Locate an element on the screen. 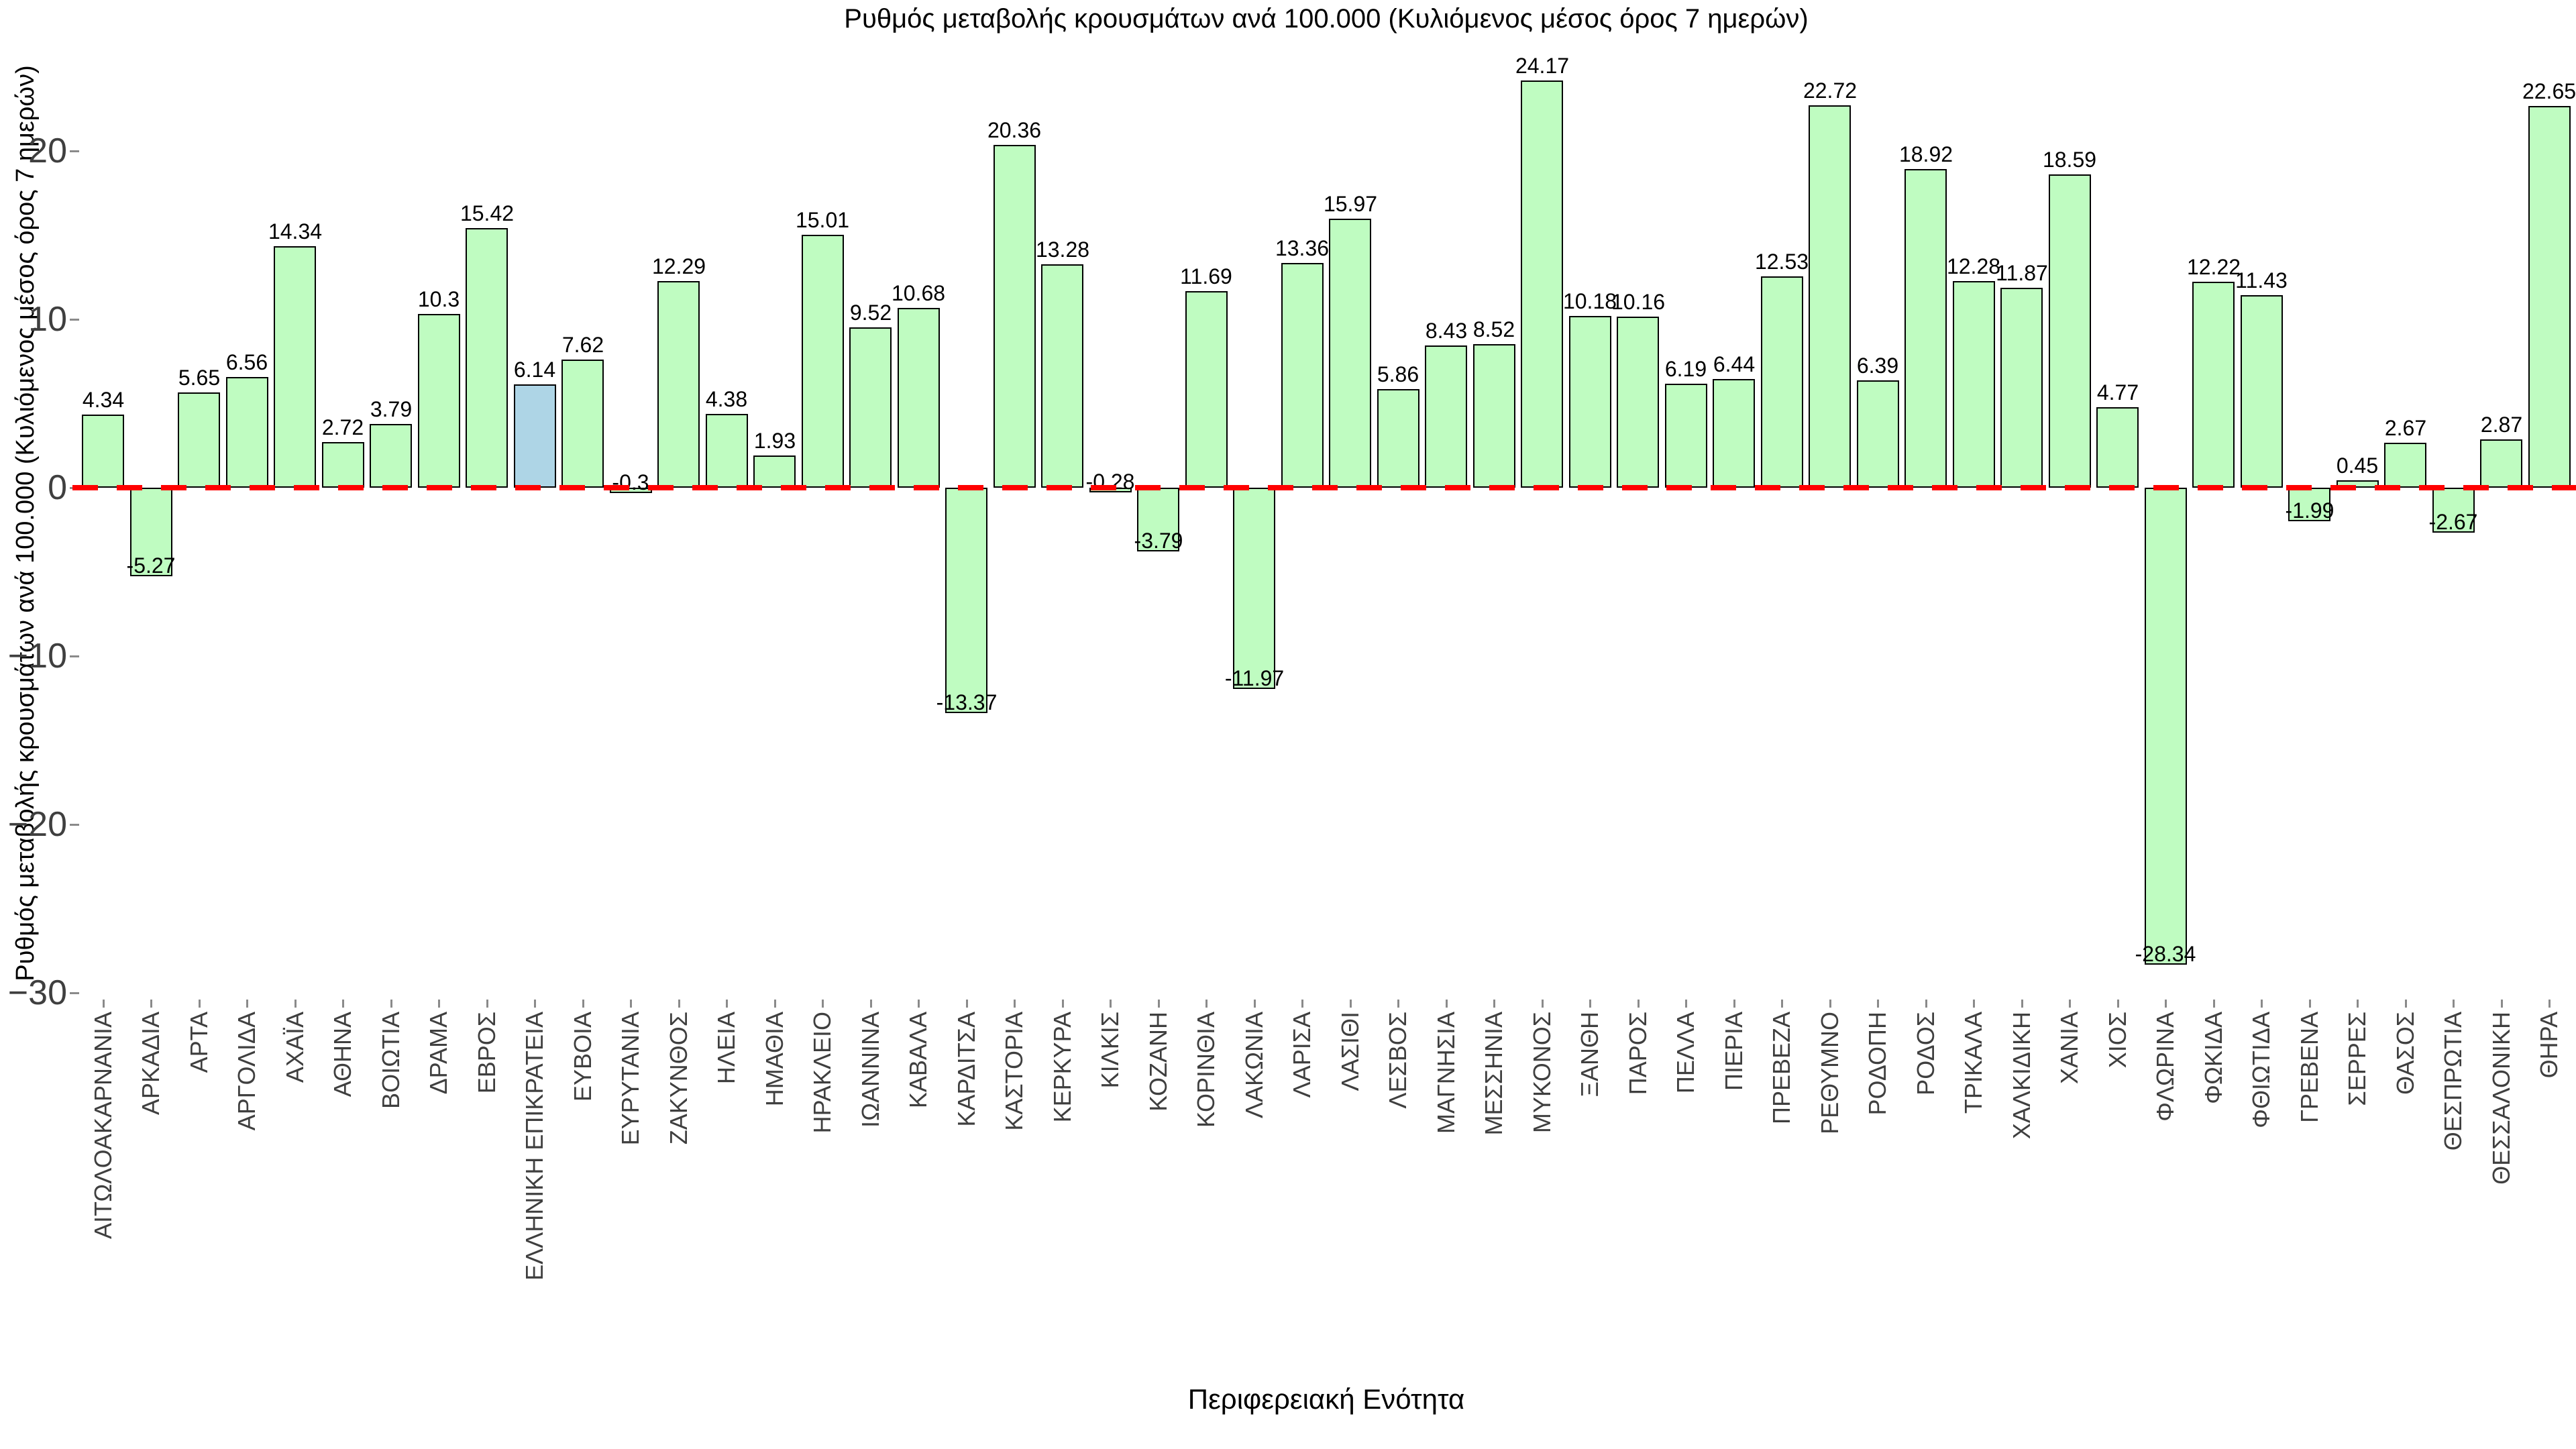 This screenshot has width=2576, height=1449. bar-value-label: 8.52 is located at coordinates (1493, 329).